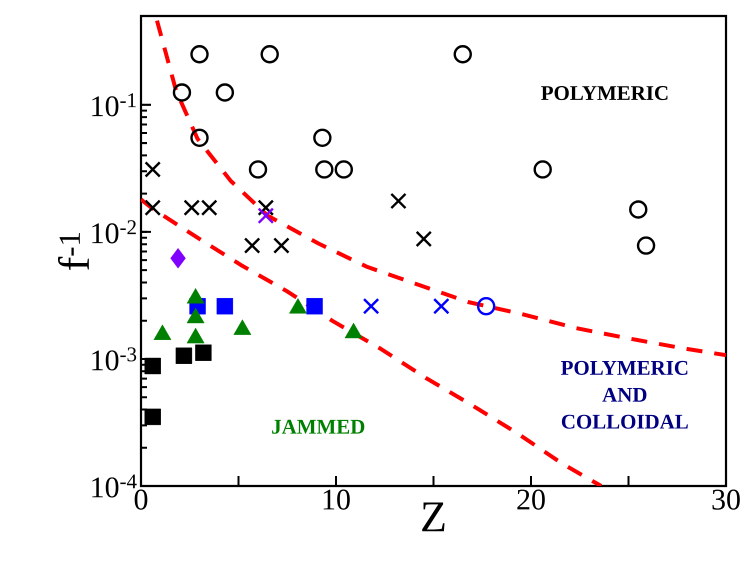 This screenshot has width=750, height=567. What do you see at coordinates (726, 500) in the screenshot?
I see `x-tick-label: 30` at bounding box center [726, 500].